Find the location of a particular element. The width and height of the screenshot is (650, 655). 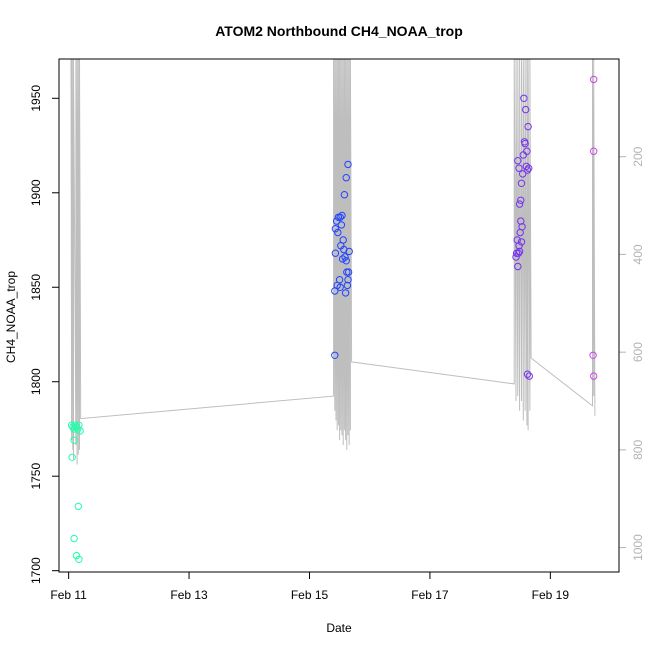

right-axis-tick-label: 1000 is located at coordinates (638, 547).